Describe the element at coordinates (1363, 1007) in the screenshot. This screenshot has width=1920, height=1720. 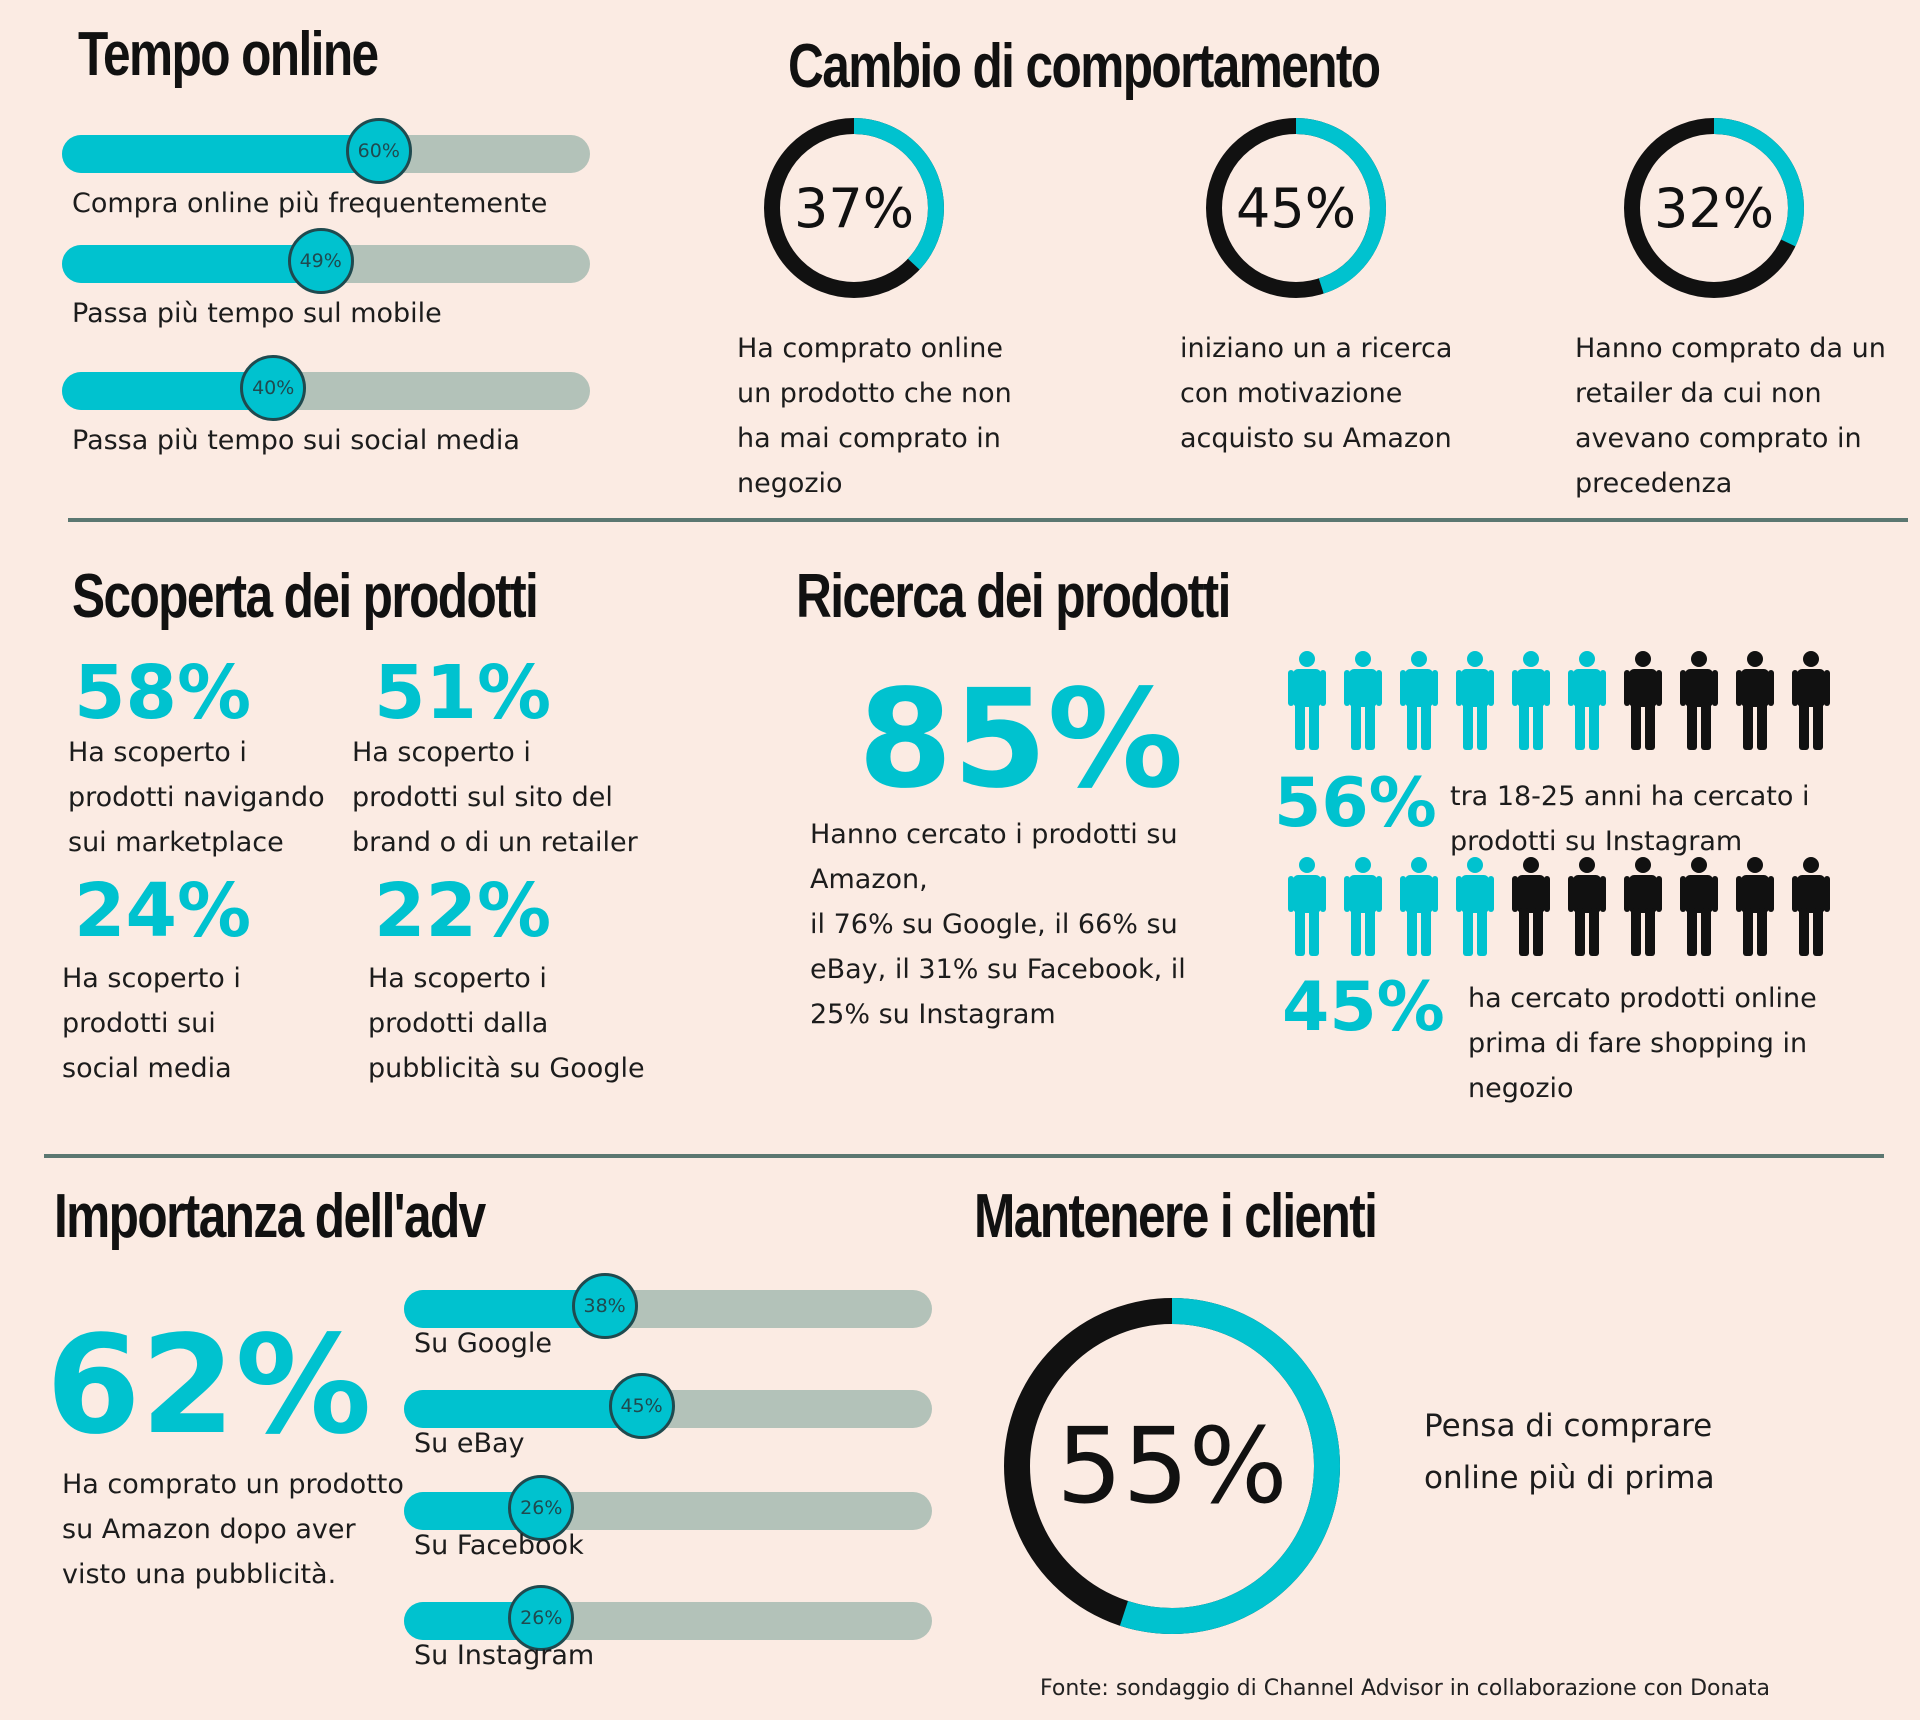
I see `pictogram-value: 45%` at that location.